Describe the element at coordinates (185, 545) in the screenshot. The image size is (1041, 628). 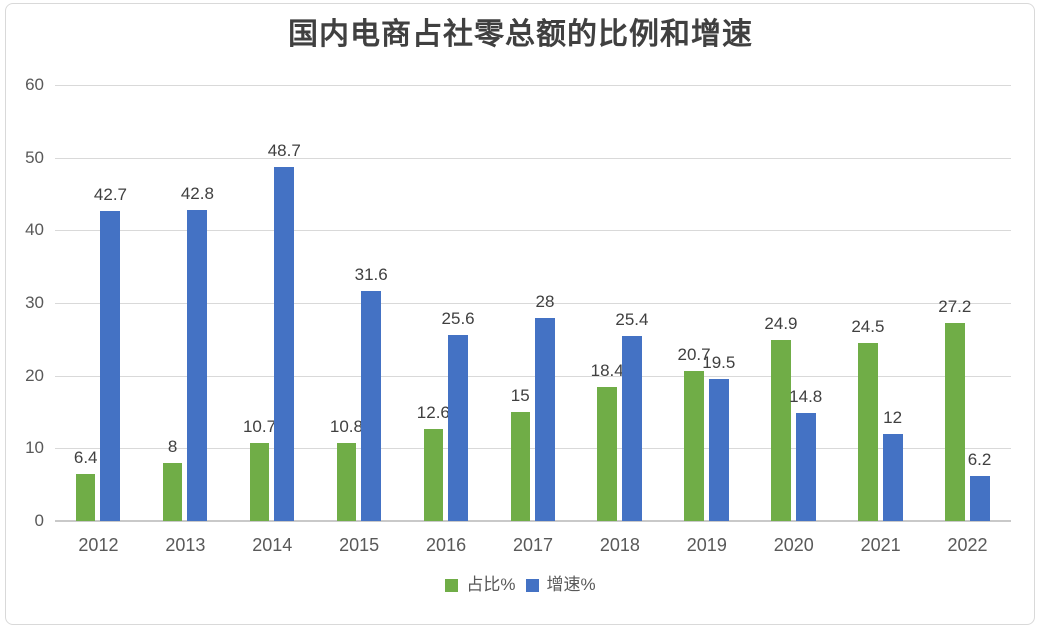
I see `x-tick-label: 2013` at that location.